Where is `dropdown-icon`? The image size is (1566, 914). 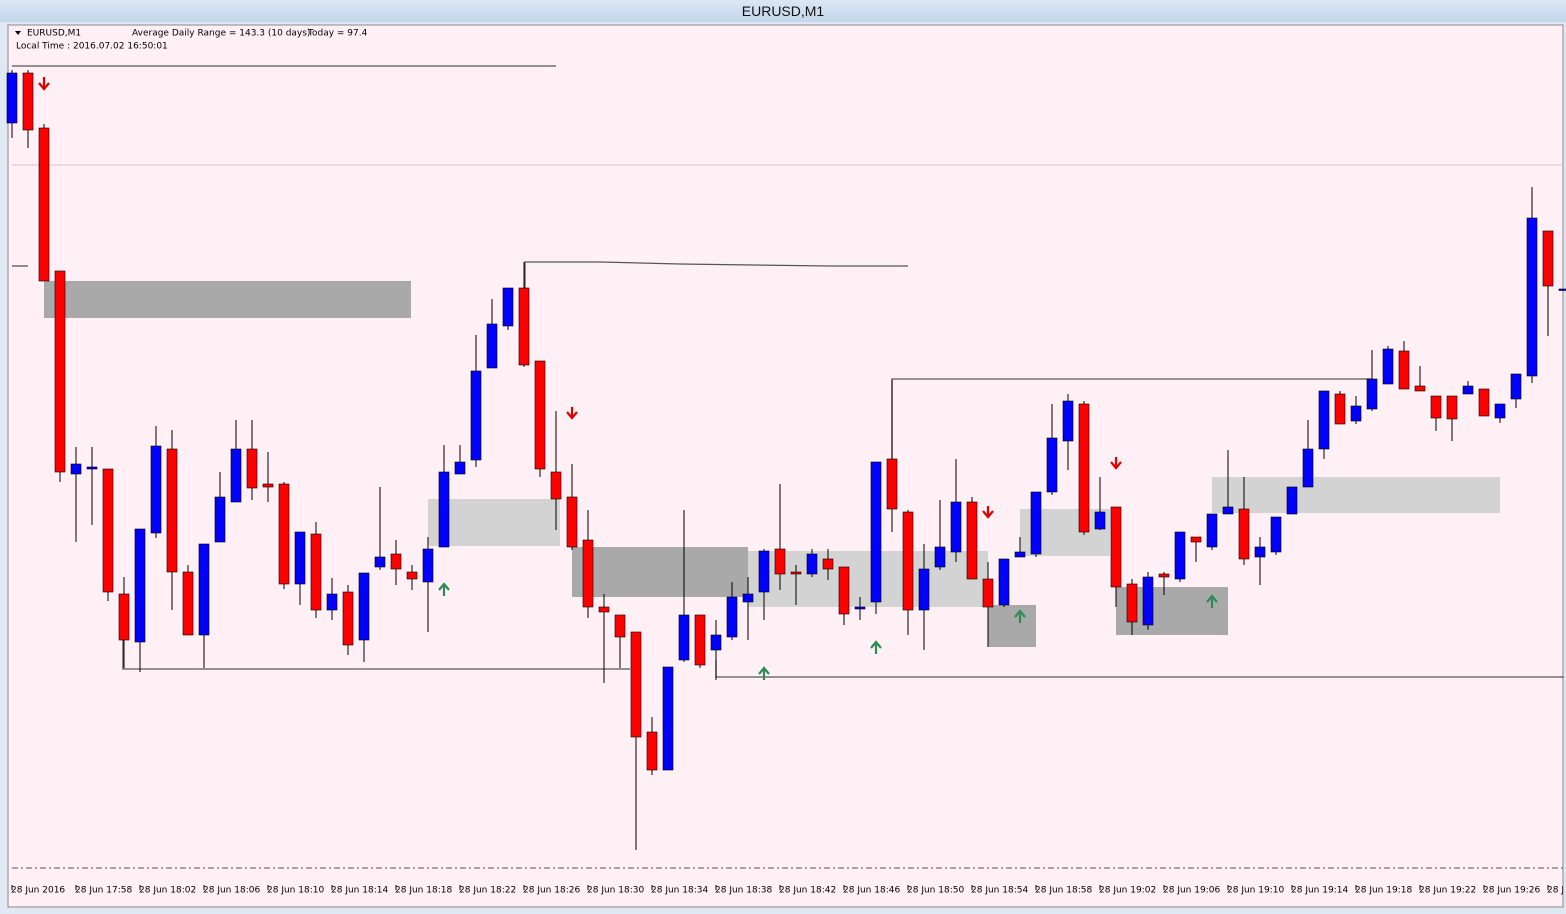
dropdown-icon is located at coordinates (18, 33).